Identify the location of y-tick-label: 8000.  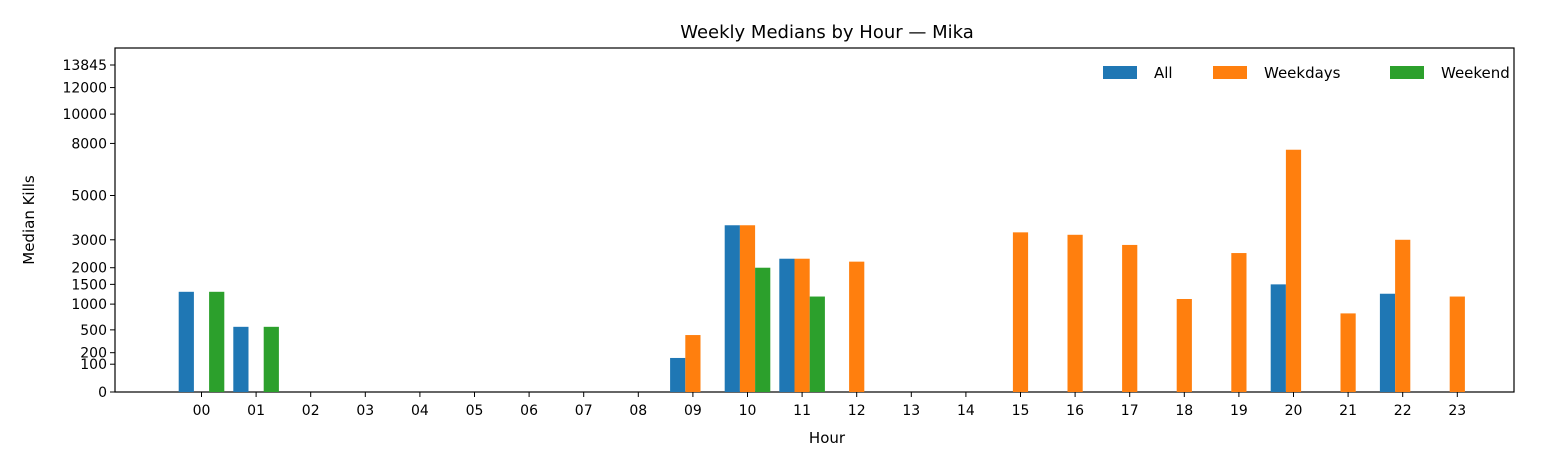
(89, 144).